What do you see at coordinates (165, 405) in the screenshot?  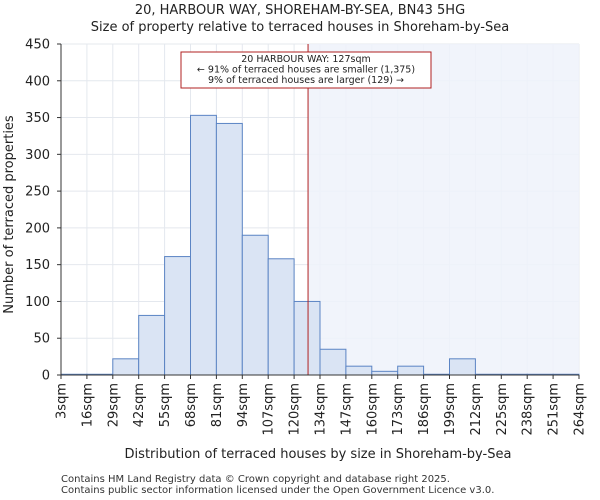 I see `x-tick-label: 55sqm` at bounding box center [165, 405].